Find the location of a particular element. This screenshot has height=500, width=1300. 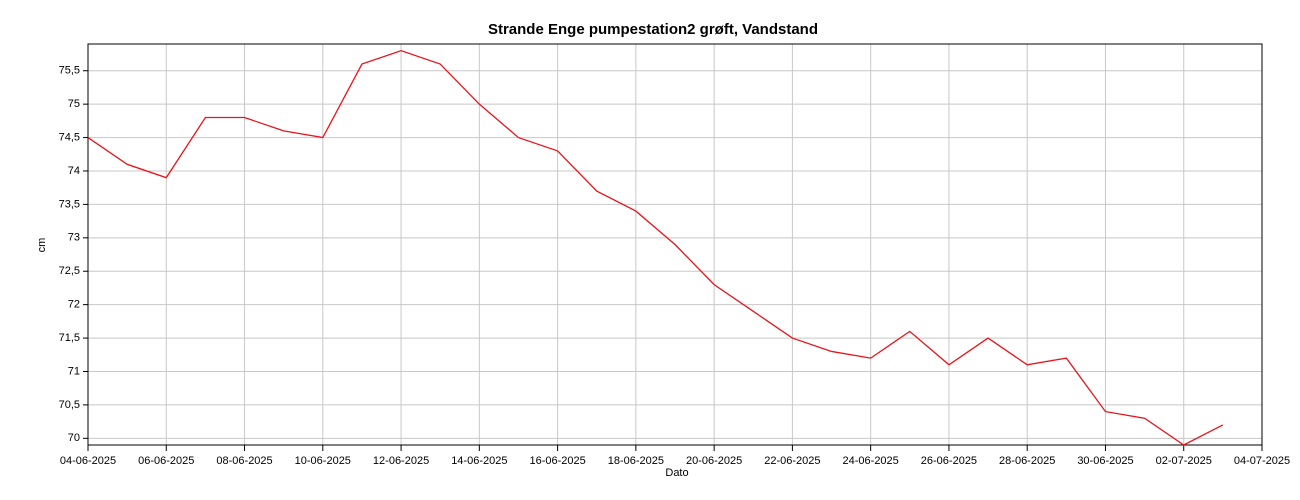

y-tick-label: 72 is located at coordinates (74, 305).